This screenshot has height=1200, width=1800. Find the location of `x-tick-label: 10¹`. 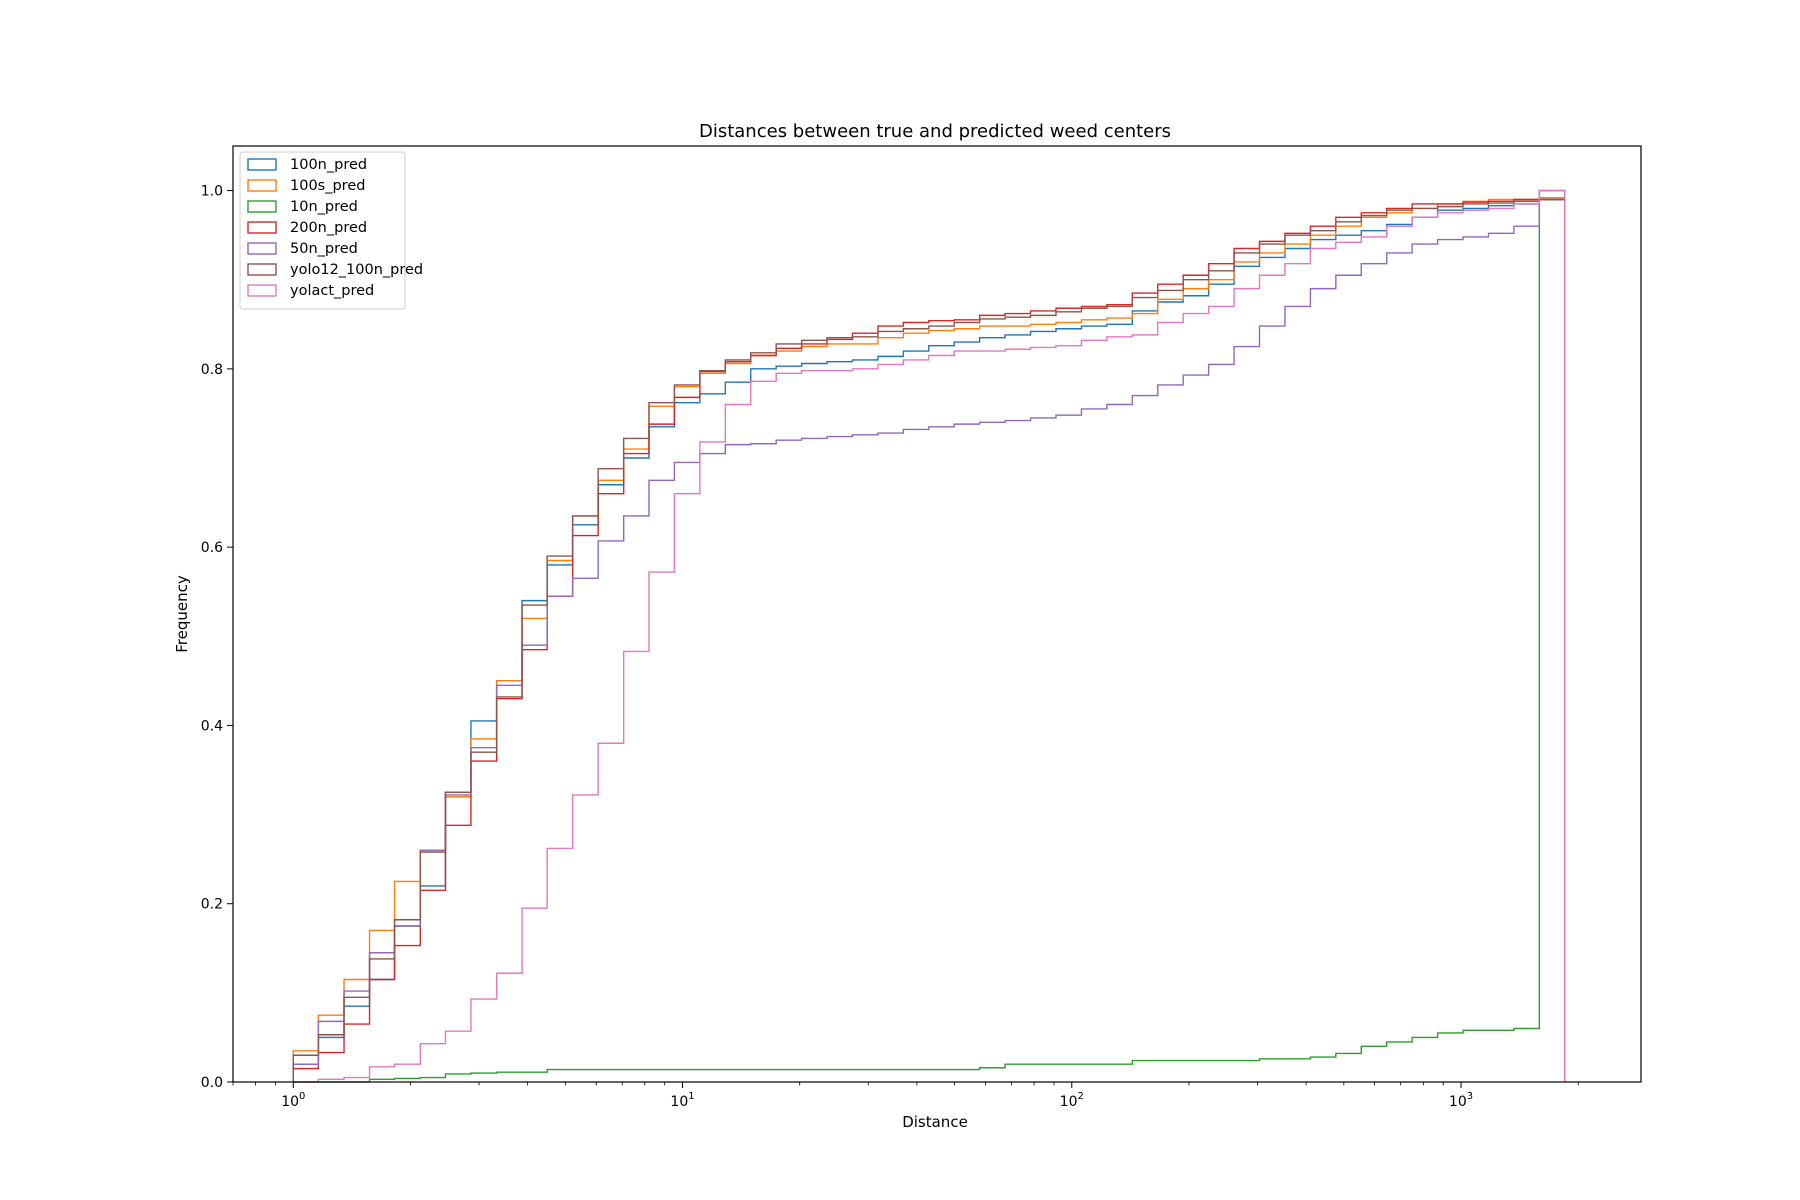

x-tick-label: 10¹ is located at coordinates (682, 1100).